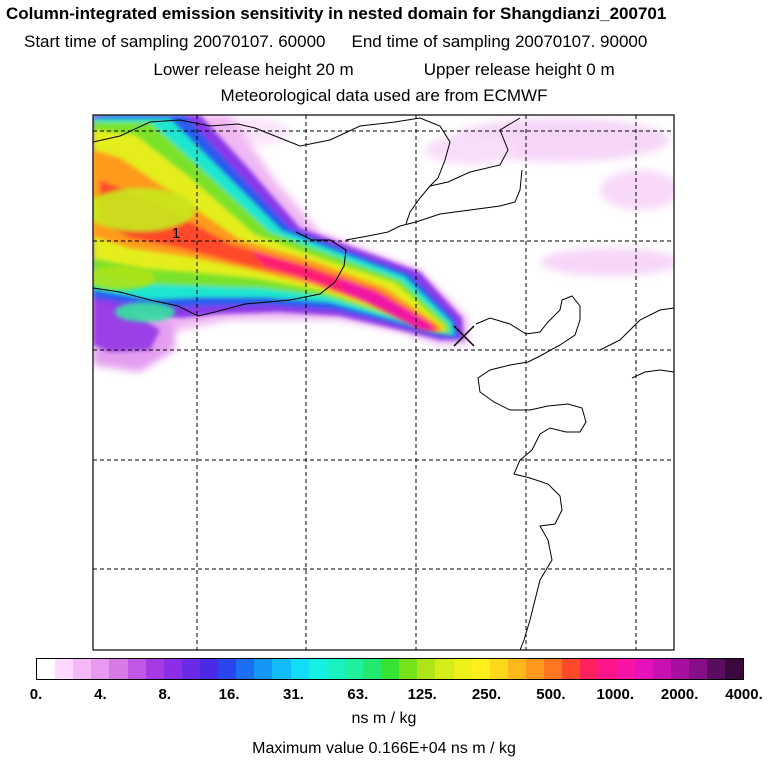 This screenshot has height=768, width=768. Describe the element at coordinates (176, 233) in the screenshot. I see `contour-label: 1` at that location.